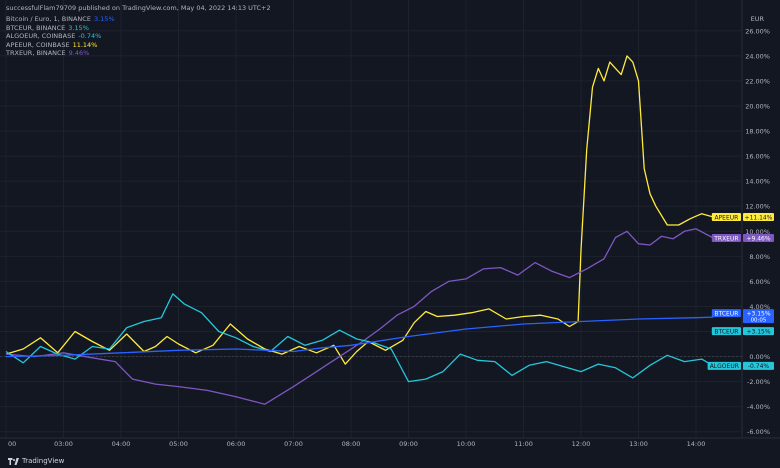 Image resolution: width=780 pixels, height=468 pixels. What do you see at coordinates (758, 382) in the screenshot?
I see `y-tick-label: -2.00%` at bounding box center [758, 382].